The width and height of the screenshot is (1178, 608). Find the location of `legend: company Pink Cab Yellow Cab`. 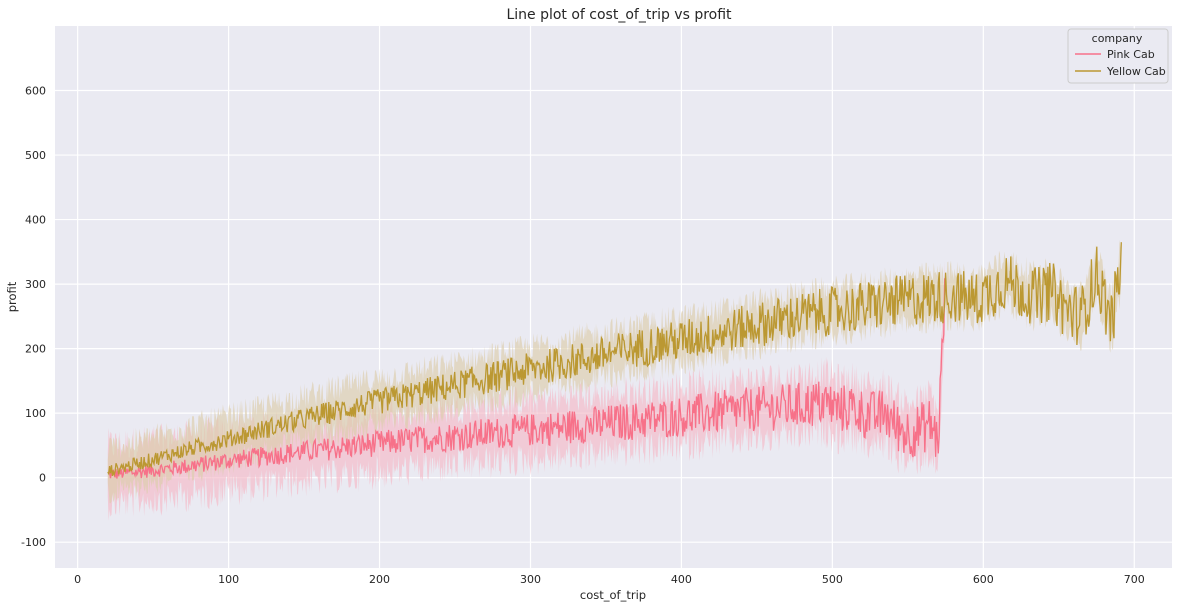

legend: company Pink Cab Yellow Cab is located at coordinates (1118, 56).